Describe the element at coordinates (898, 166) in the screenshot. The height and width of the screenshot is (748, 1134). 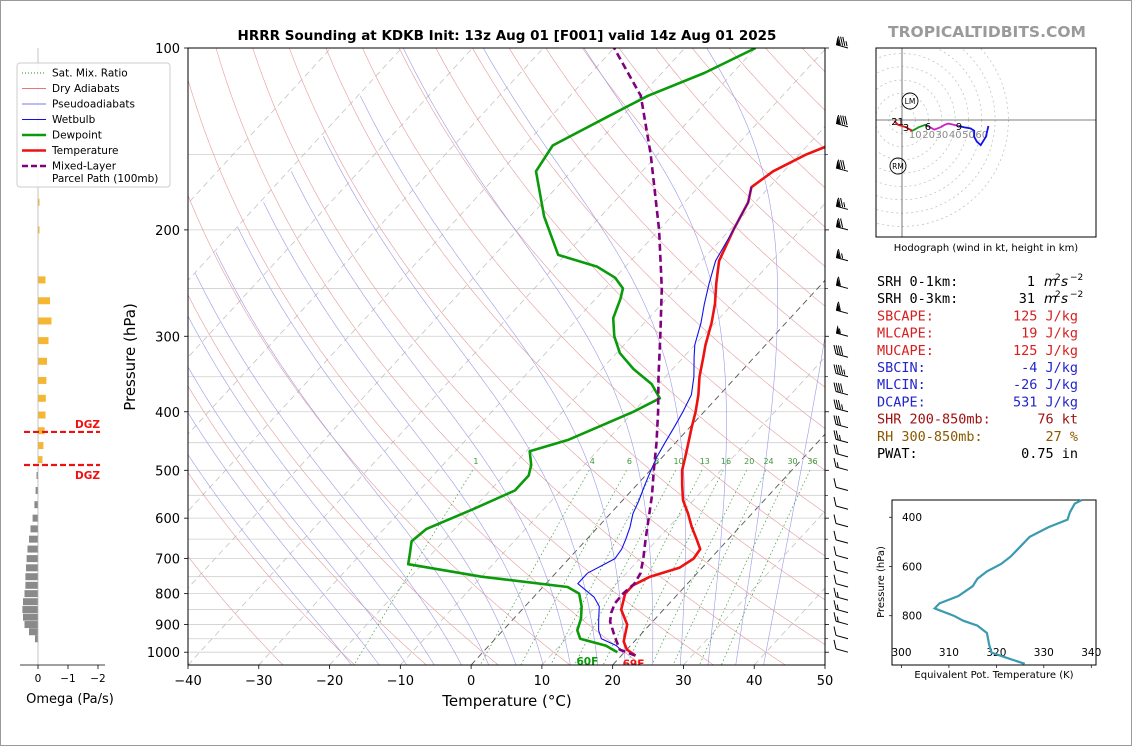
I see `hodo-marker-label: RM` at that location.